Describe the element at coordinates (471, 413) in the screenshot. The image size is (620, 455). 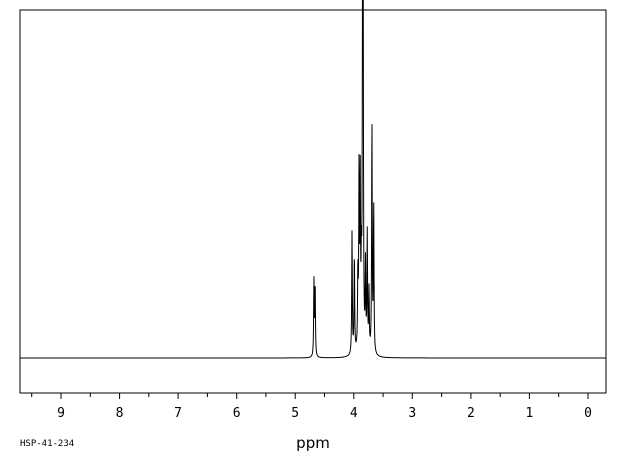
I see `x-tick-label: 2` at that location.